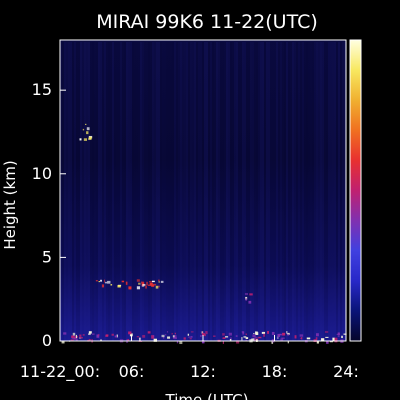  What do you see at coordinates (207, 395) in the screenshot?
I see `x-axis-label: Time (UTC)` at bounding box center [207, 395].